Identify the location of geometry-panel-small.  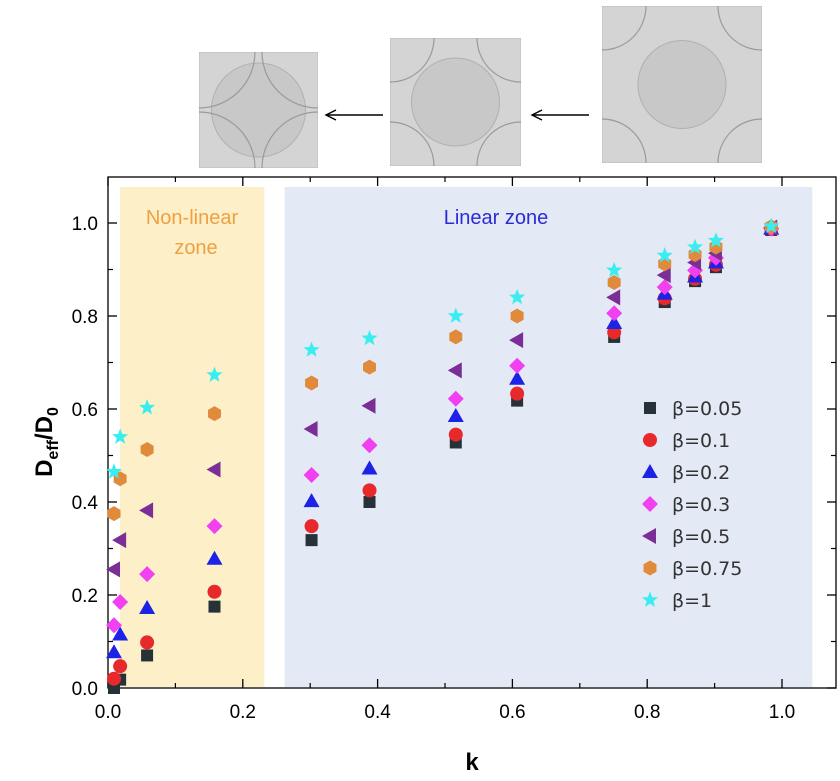
(258, 110).